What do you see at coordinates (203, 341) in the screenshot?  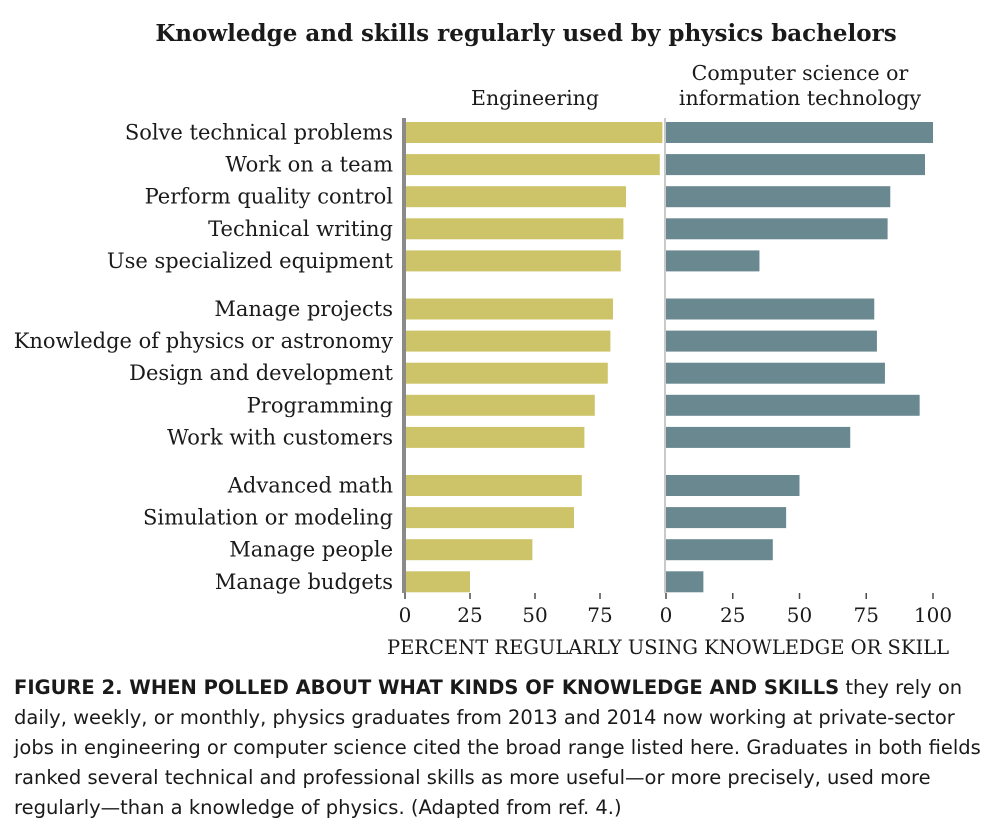 I see `category-label: Knowledge of physics or astronomy` at bounding box center [203, 341].